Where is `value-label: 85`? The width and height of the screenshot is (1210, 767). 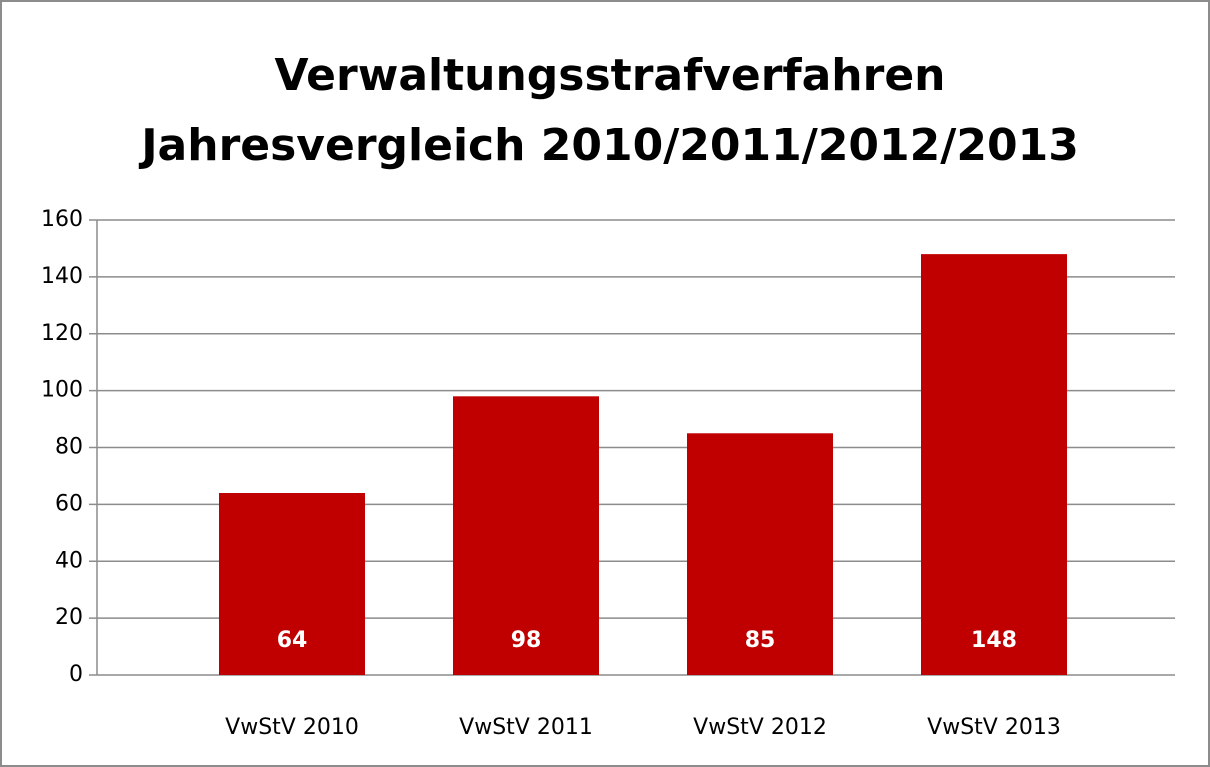 value-label: 85 is located at coordinates (760, 640).